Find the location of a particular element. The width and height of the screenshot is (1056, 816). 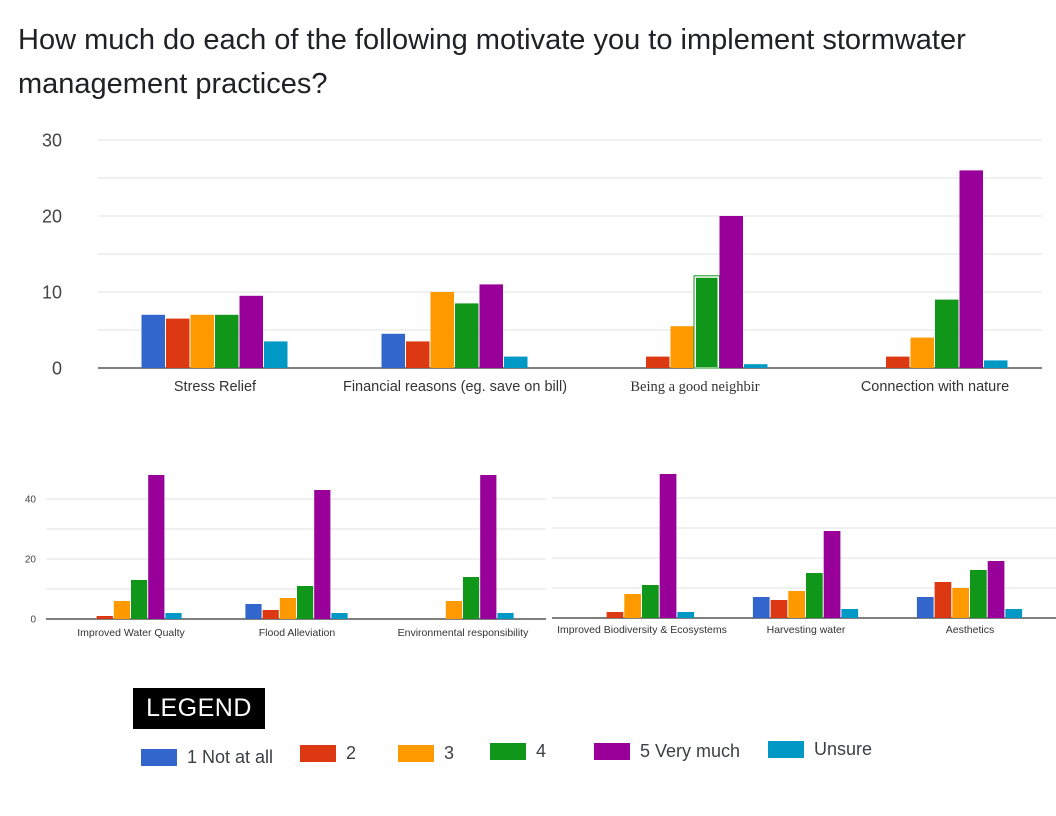

bar-flood-alleviation-5-very-much is located at coordinates (322, 554).